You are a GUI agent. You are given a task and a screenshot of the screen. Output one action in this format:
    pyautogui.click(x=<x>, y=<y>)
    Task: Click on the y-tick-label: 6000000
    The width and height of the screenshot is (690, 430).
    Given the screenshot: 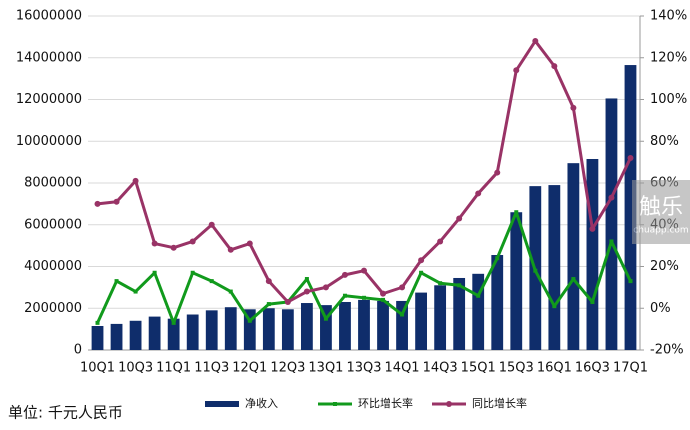 What is the action you would take?
    pyautogui.click(x=53, y=224)
    